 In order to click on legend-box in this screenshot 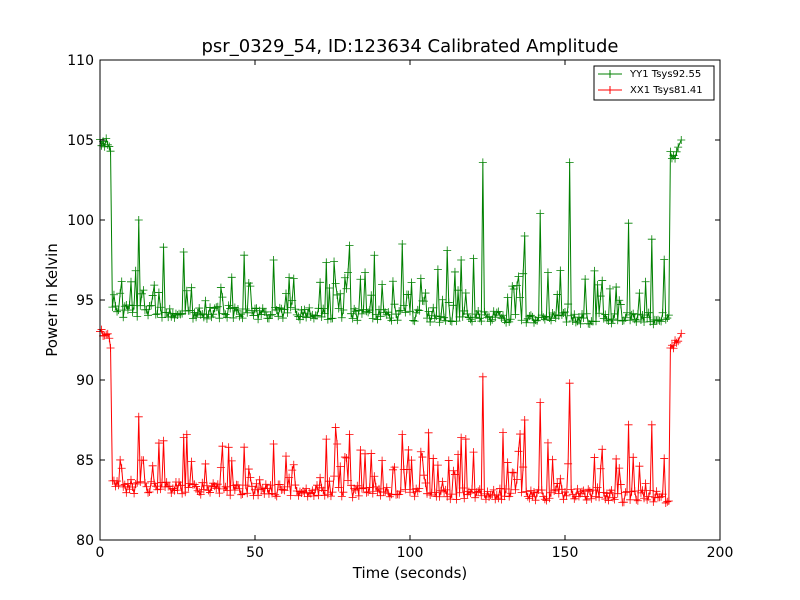, I will do `click(654, 83)`.